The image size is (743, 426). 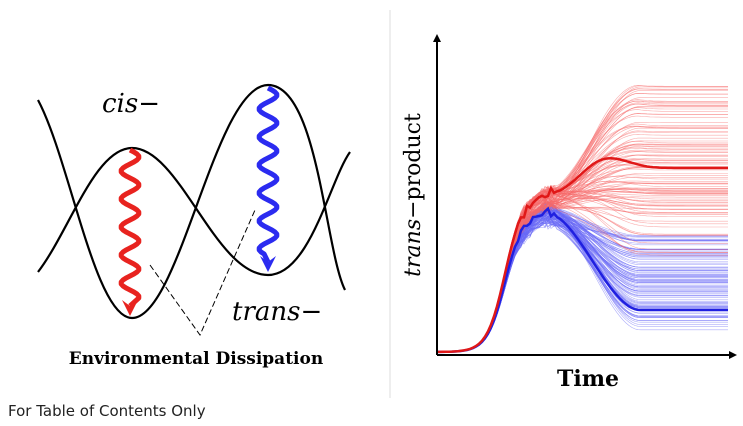 I want to click on blue-trajectory, so click(x=582, y=281).